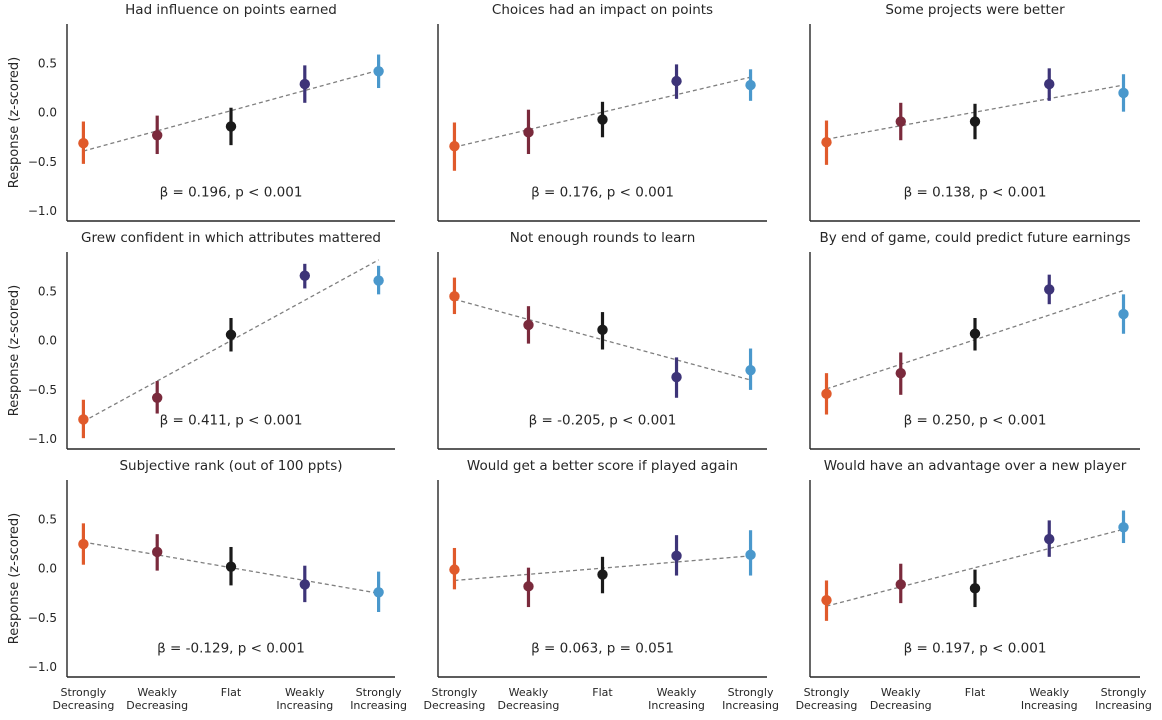 This screenshot has height=720, width=1162. Describe the element at coordinates (231, 420) in the screenshot. I see `stat-annotation: β = 0.411, p < 0.001` at that location.